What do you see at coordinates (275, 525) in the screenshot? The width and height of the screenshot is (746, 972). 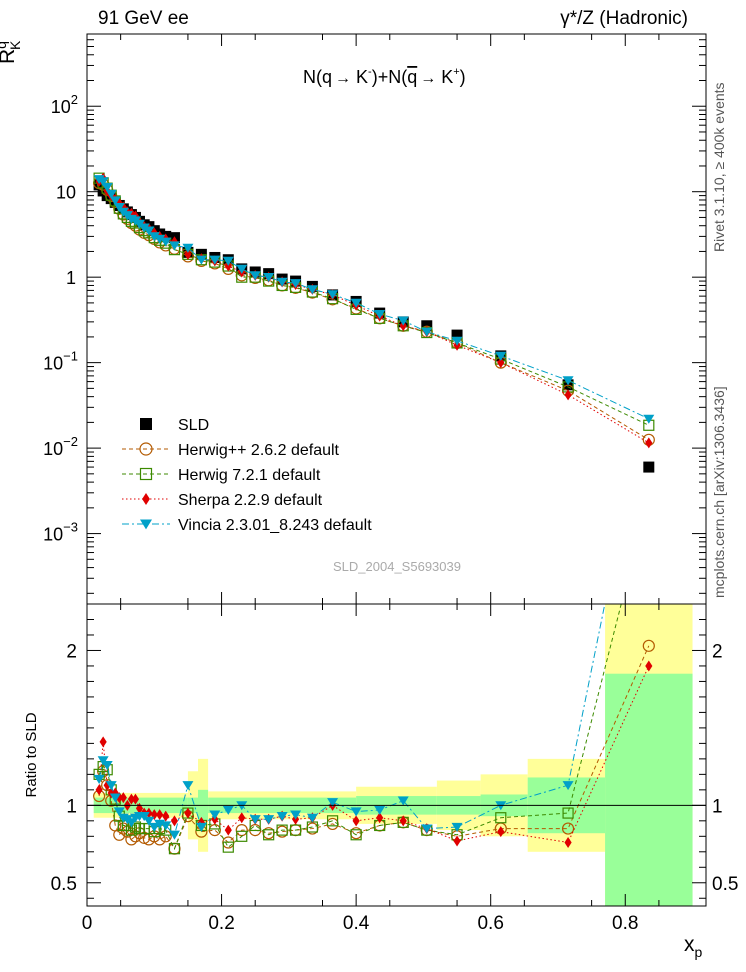 I see `legend-label: Vincia 2.3.01_8.243 default` at bounding box center [275, 525].